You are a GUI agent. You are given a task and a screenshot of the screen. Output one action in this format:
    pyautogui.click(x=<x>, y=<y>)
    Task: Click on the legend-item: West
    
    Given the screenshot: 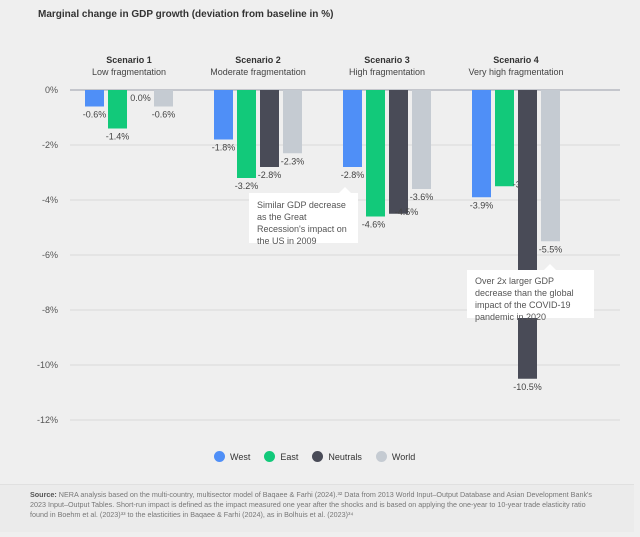 What is the action you would take?
    pyautogui.click(x=232, y=456)
    